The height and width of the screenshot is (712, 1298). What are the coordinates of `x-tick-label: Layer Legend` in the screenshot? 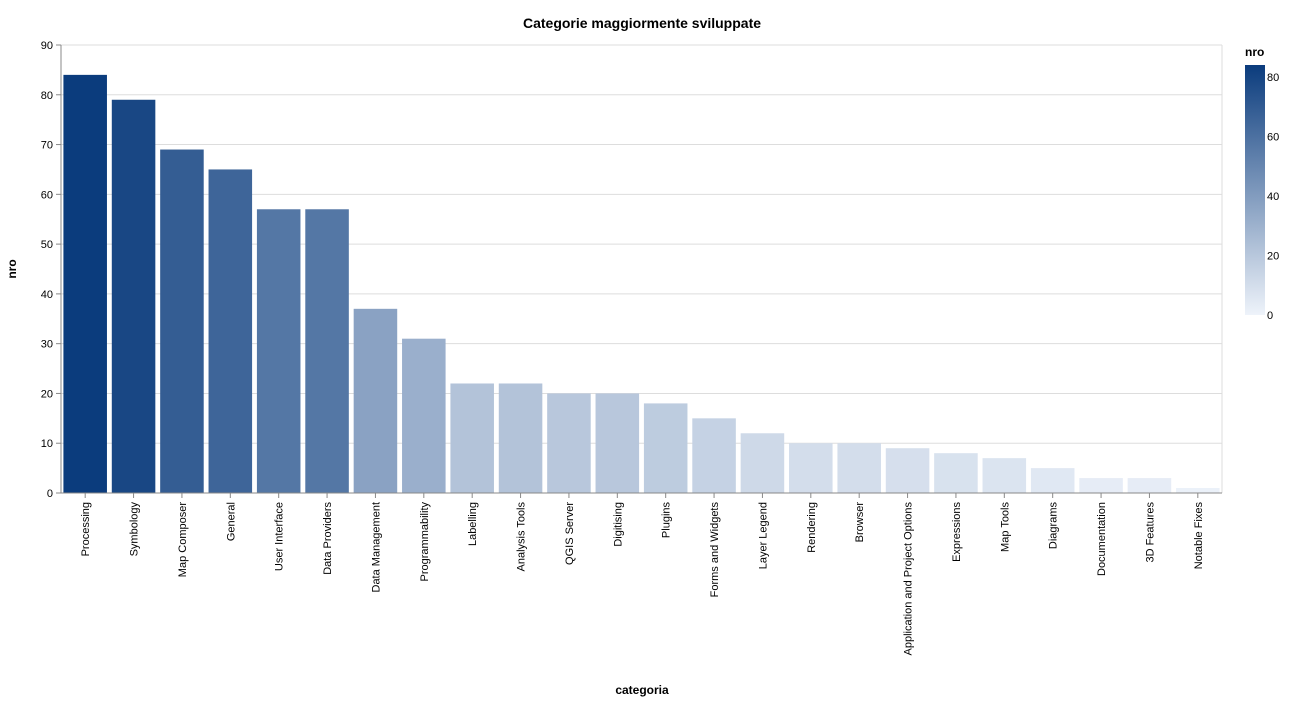 It's located at (763, 535).